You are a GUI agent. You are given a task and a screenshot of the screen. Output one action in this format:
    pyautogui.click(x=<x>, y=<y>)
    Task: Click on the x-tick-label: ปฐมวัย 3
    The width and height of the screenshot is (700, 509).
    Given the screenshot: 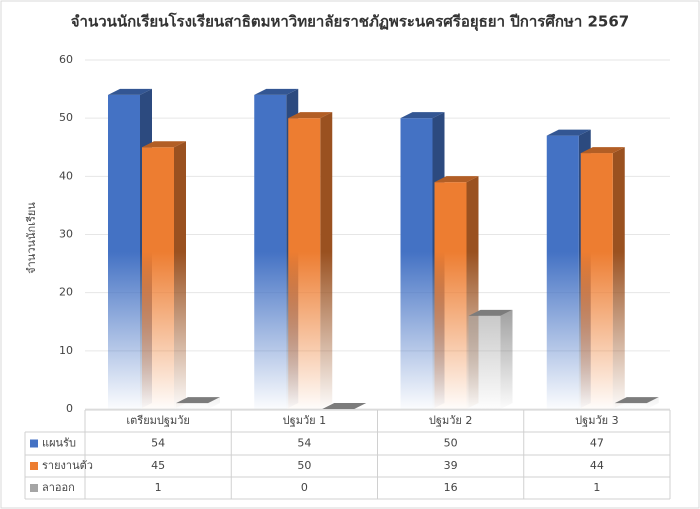 What is the action you would take?
    pyautogui.click(x=596, y=420)
    